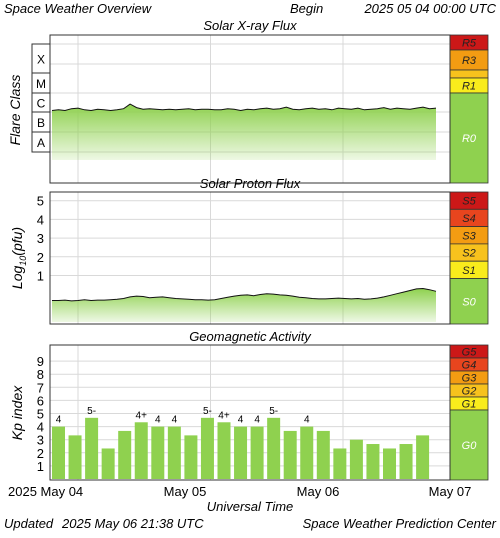 Image resolution: width=500 pixels, height=538 pixels. What do you see at coordinates (244, 107) in the screenshot?
I see `xray-flux-line` at bounding box center [244, 107].